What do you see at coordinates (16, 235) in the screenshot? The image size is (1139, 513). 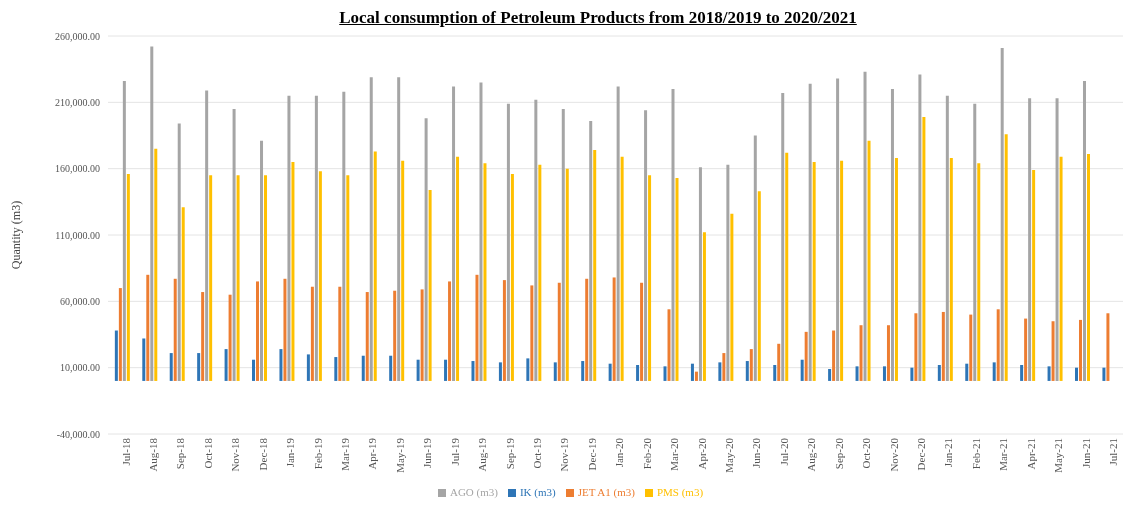 I see `y-axis-title: Quantity (m3)` at bounding box center [16, 235].